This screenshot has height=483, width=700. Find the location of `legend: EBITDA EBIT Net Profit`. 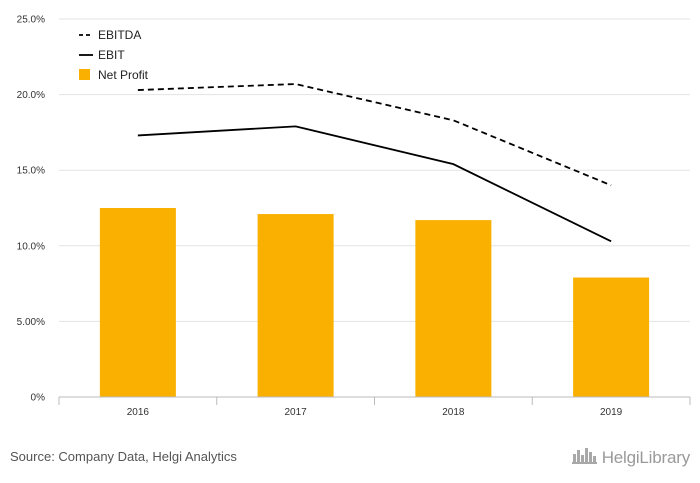

legend: EBITDA EBIT Net Profit is located at coordinates (114, 55).